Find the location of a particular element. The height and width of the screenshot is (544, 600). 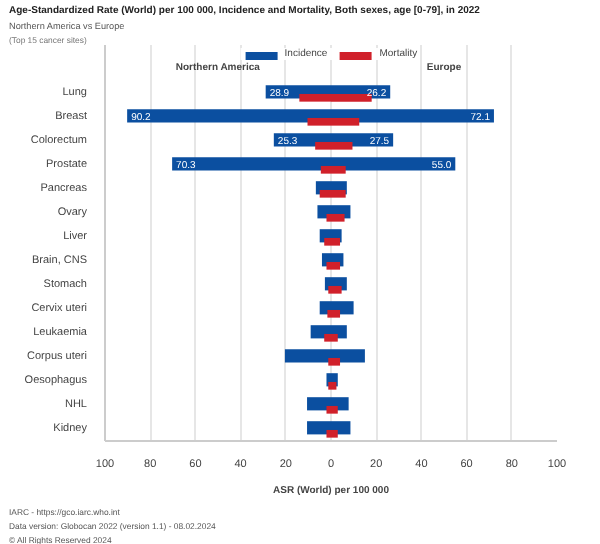

bar is located at coordinates (336, 361).